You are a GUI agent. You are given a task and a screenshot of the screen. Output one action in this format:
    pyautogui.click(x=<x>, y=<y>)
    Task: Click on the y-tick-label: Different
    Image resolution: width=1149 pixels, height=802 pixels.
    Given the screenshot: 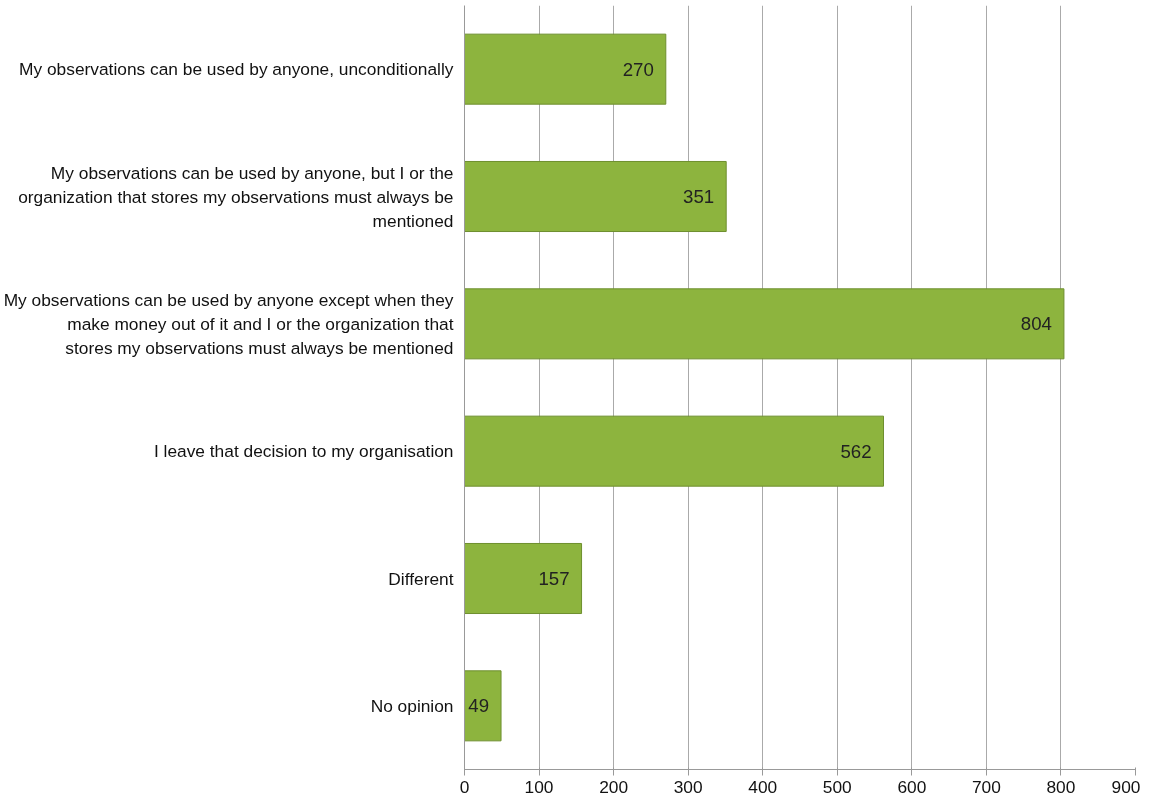 What is the action you would take?
    pyautogui.click(x=421, y=578)
    